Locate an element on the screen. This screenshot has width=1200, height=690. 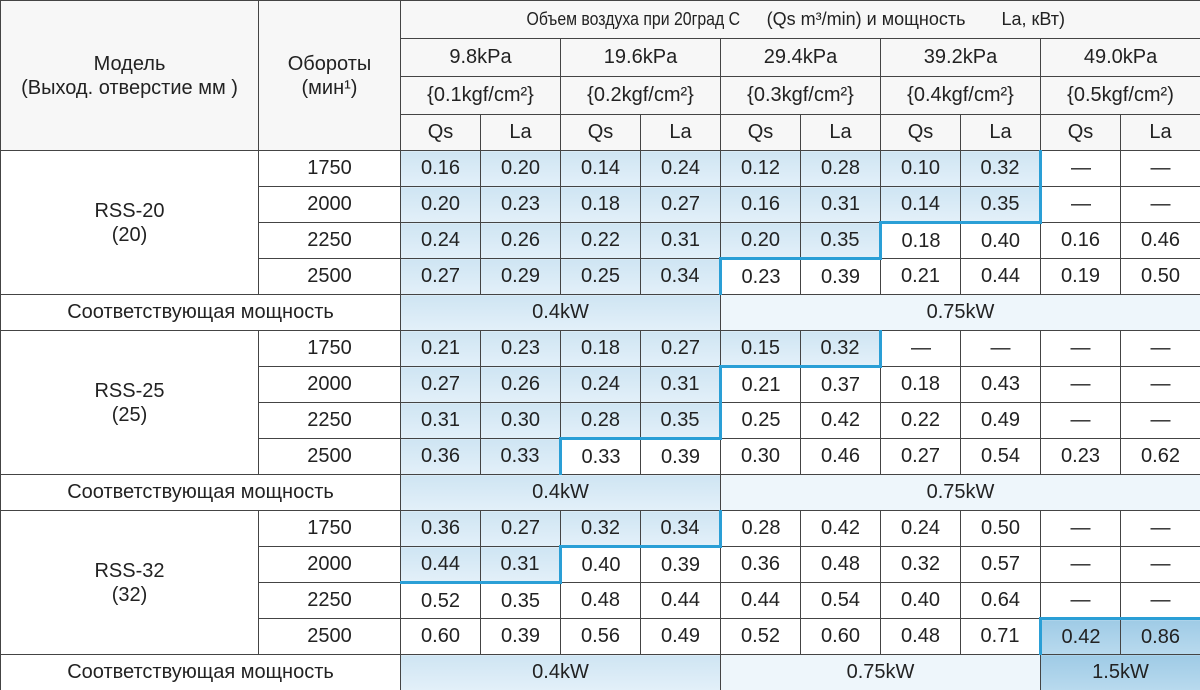
model-outlet: (32) is located at coordinates (129, 594).